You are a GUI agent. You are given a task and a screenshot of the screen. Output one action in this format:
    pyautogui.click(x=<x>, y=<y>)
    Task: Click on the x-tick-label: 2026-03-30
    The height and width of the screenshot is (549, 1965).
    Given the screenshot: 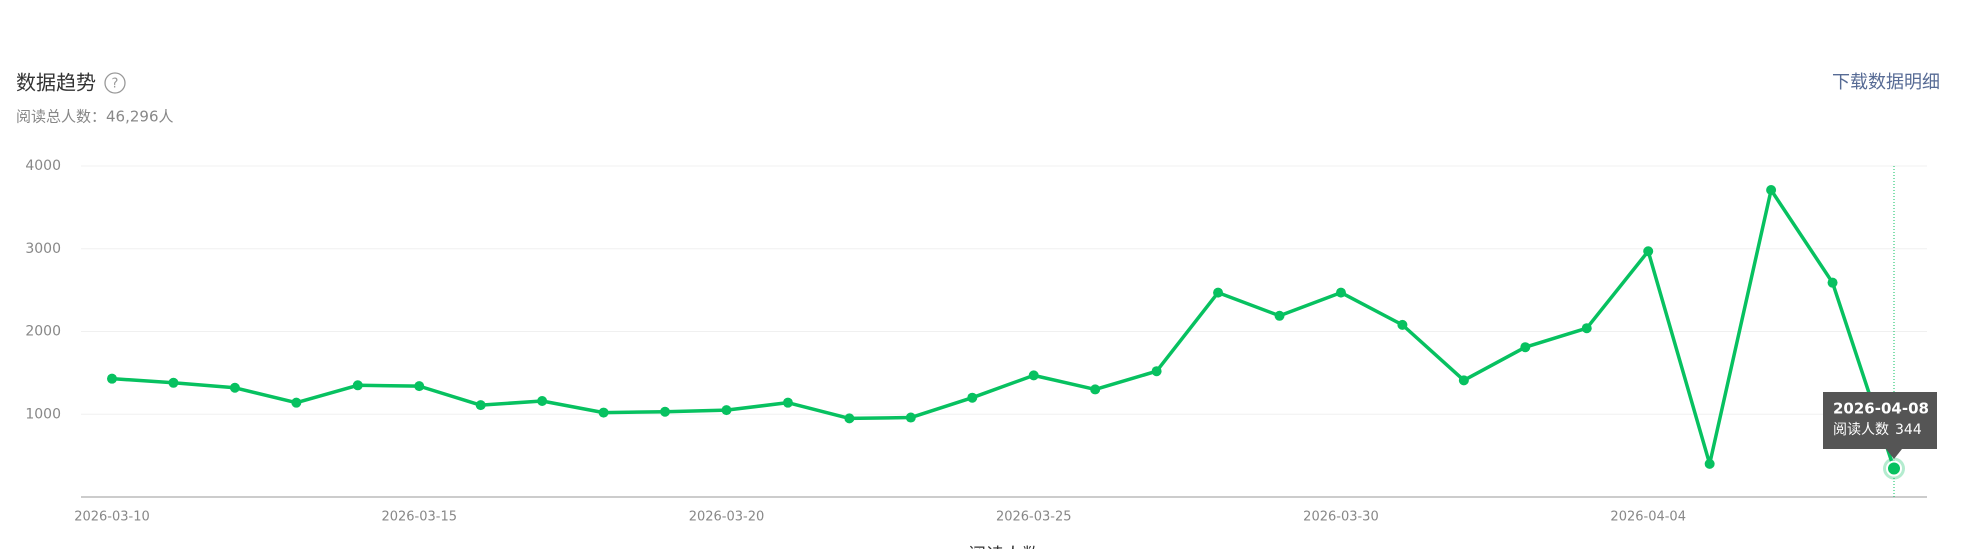 What is the action you would take?
    pyautogui.click(x=1341, y=517)
    